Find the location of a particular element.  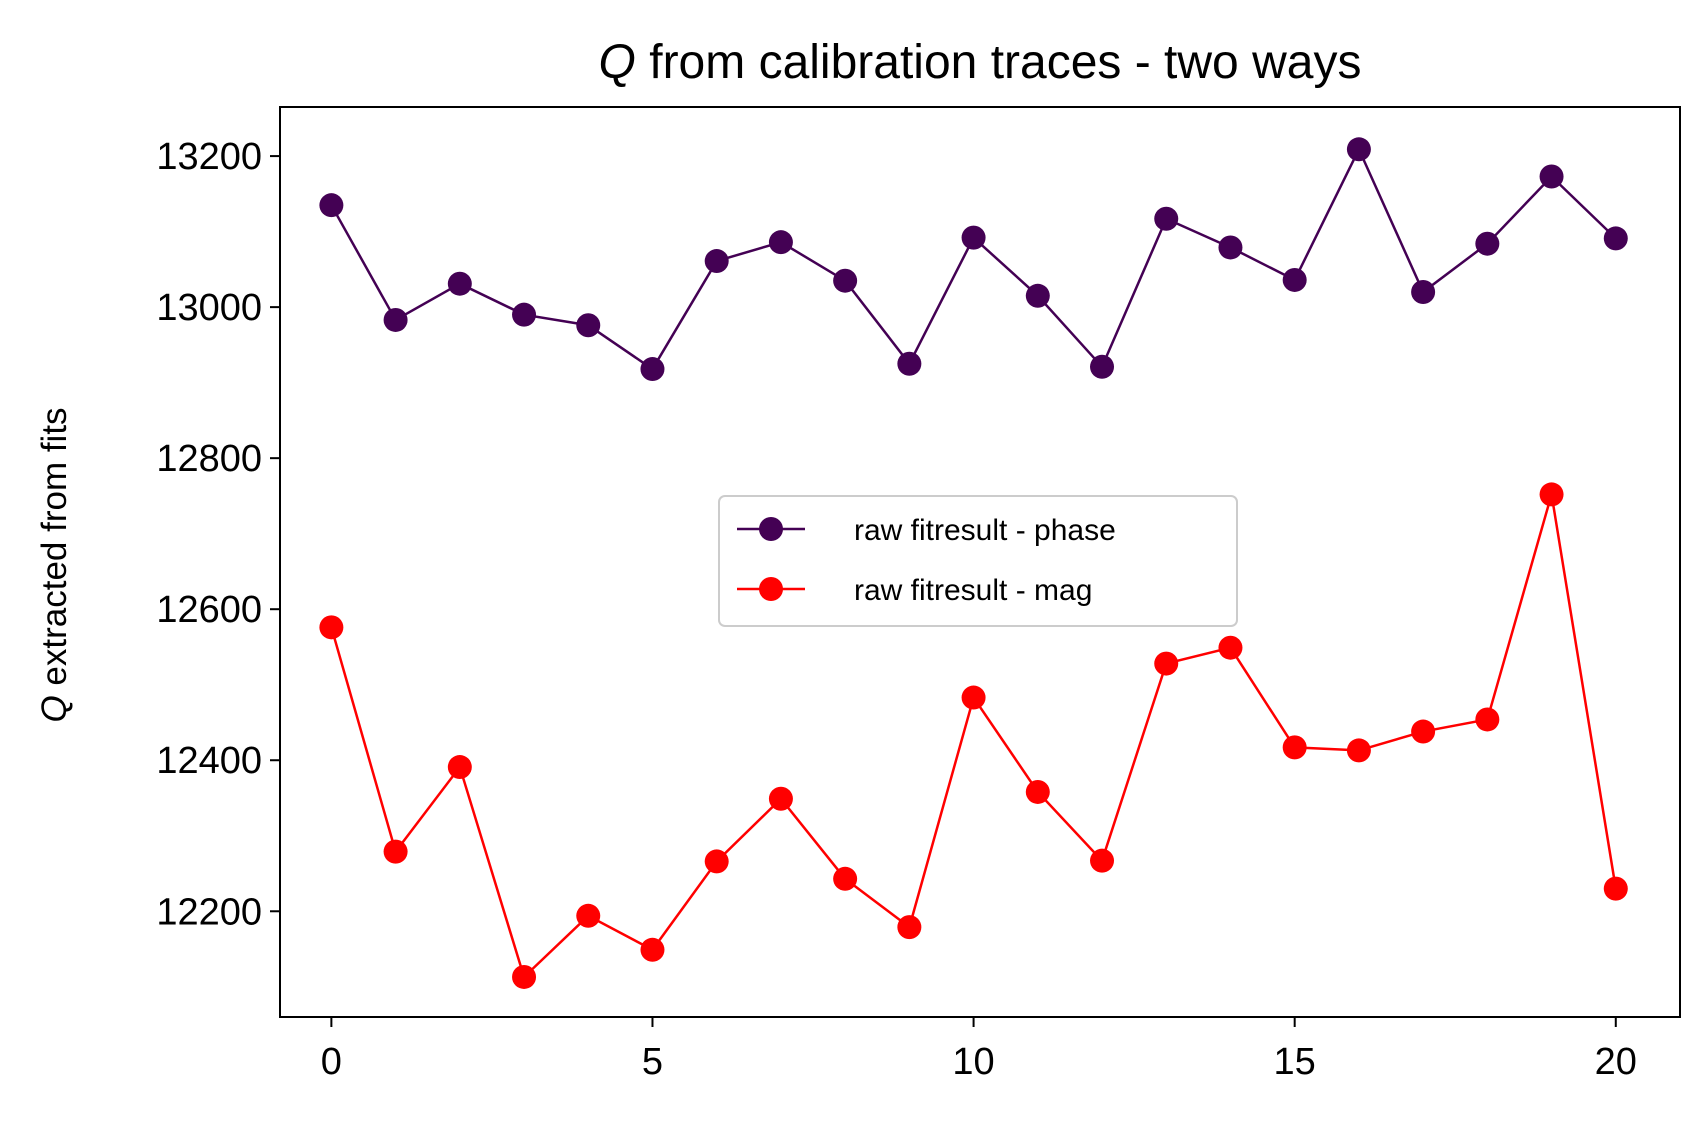

title-italic: Q is located at coordinates (617, 62).